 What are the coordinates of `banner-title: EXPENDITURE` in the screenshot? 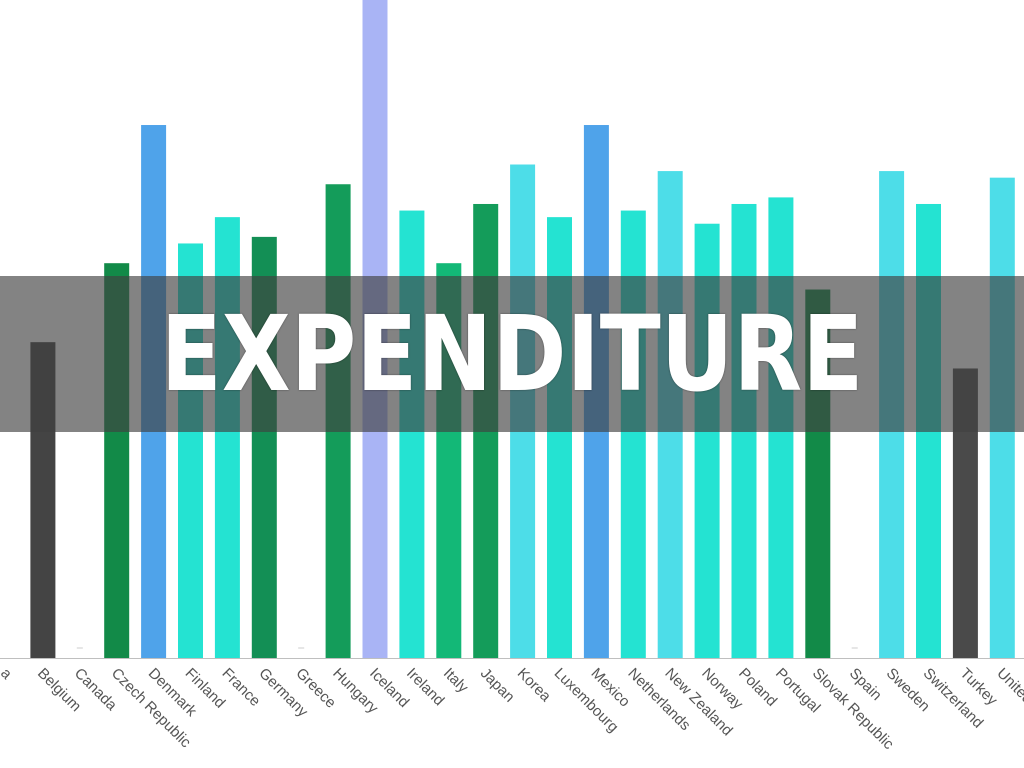 It's located at (512, 354).